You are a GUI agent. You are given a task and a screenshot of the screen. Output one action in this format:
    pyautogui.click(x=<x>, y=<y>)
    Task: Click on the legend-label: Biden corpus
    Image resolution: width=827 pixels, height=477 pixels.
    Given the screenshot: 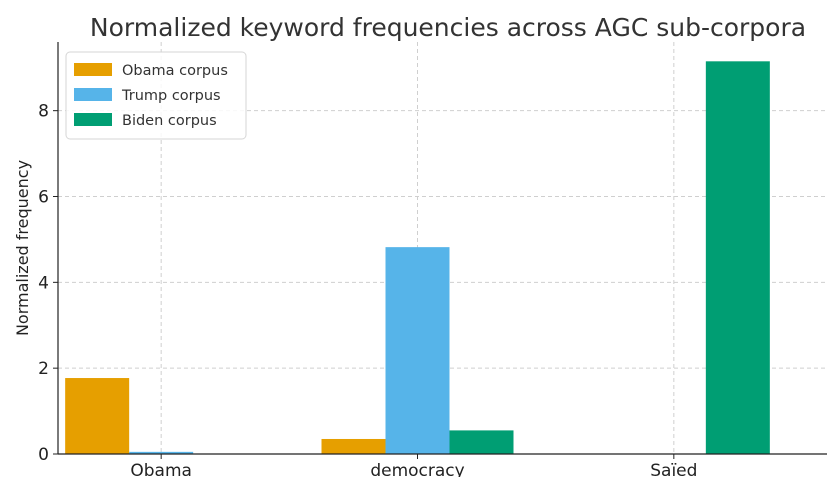 What is the action you would take?
    pyautogui.click(x=169, y=121)
    